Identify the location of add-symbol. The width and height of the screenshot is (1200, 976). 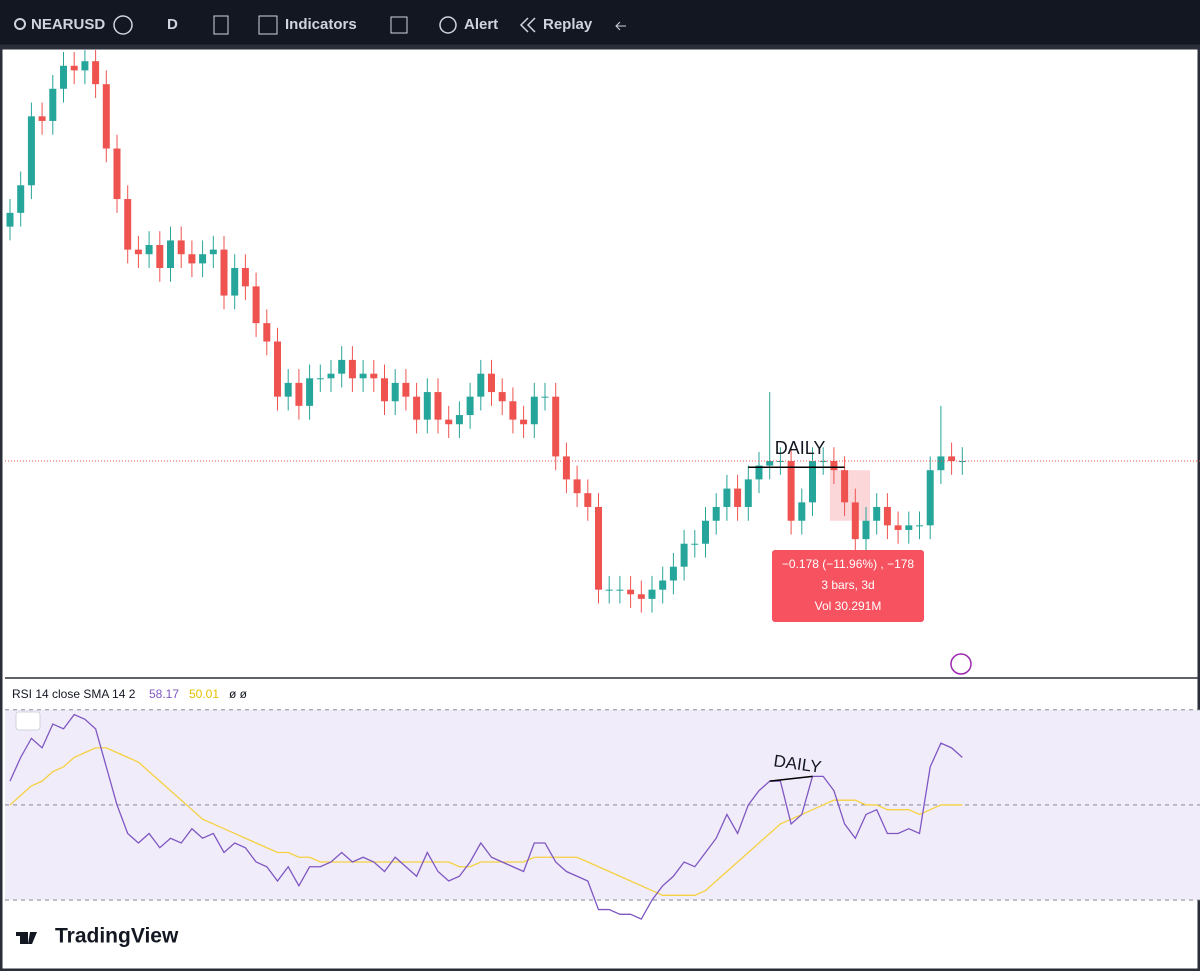
(123, 25).